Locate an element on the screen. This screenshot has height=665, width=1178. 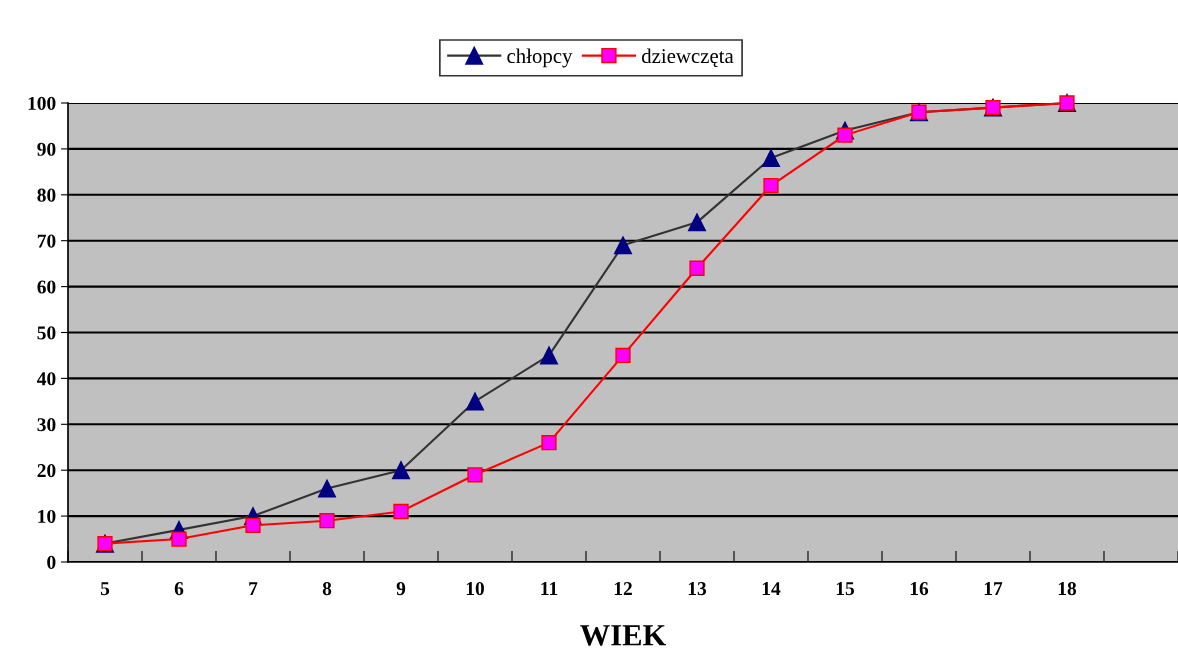
x-tick-label: 12 is located at coordinates (623, 588).